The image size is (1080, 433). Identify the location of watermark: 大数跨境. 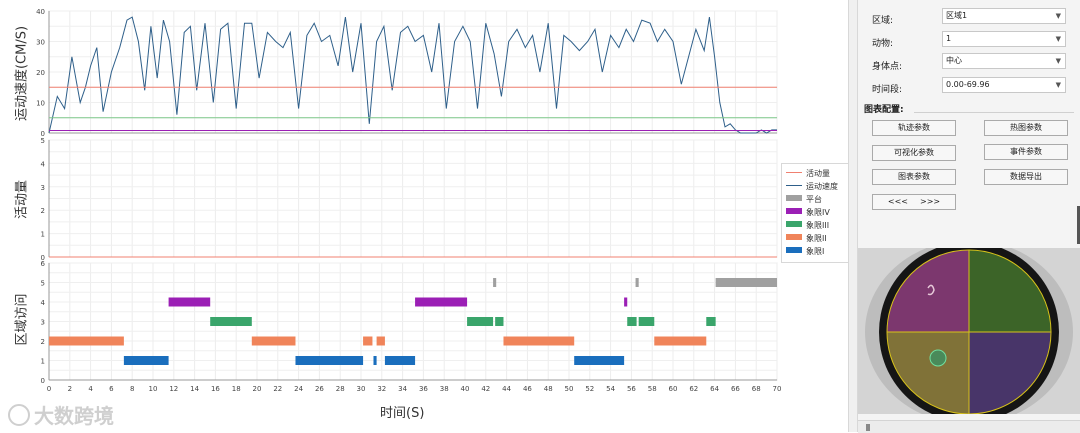
(61, 414).